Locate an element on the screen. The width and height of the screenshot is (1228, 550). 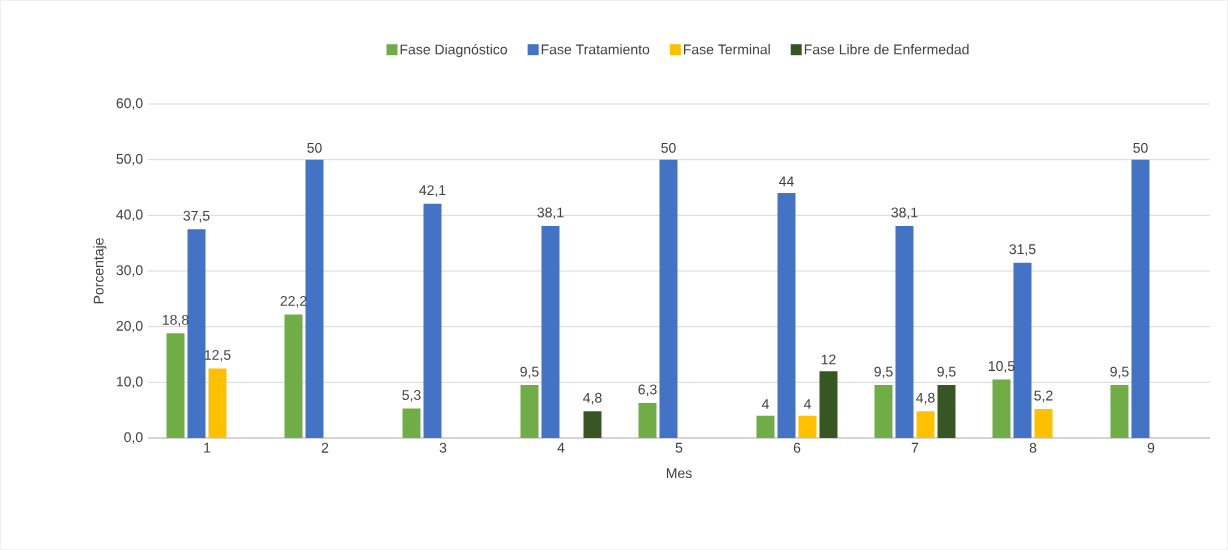
x-tick-label: 6 is located at coordinates (797, 447).